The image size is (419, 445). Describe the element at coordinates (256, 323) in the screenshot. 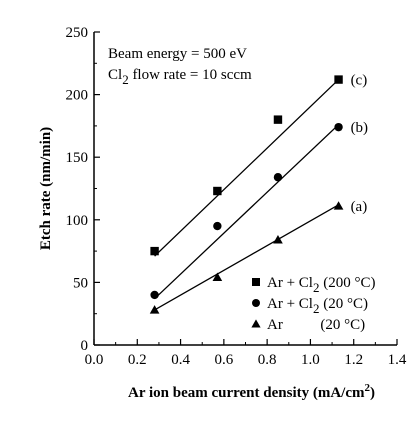

I see `legend-marker-triangle` at that location.